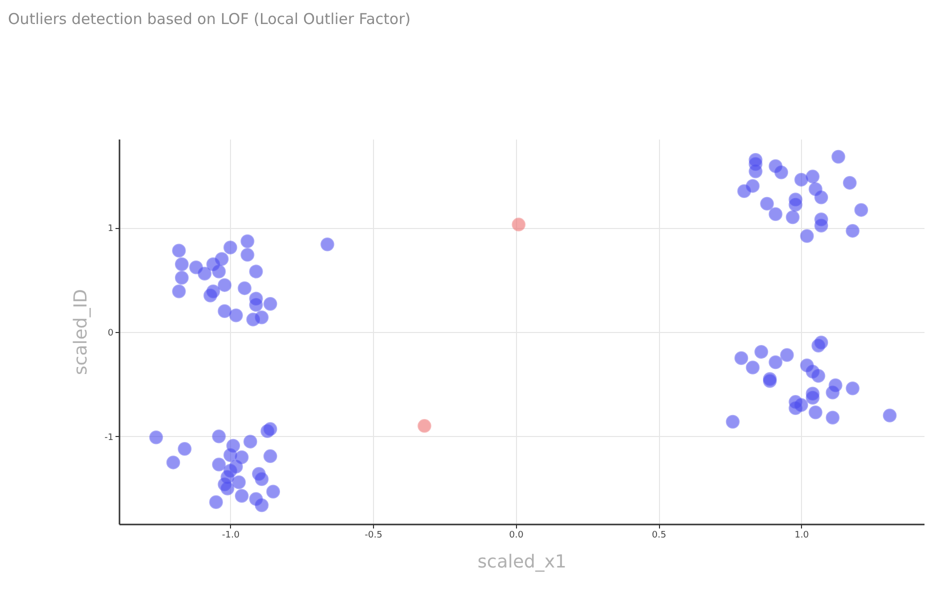  I want to click on y-tick-label: 0, so click(111, 333).